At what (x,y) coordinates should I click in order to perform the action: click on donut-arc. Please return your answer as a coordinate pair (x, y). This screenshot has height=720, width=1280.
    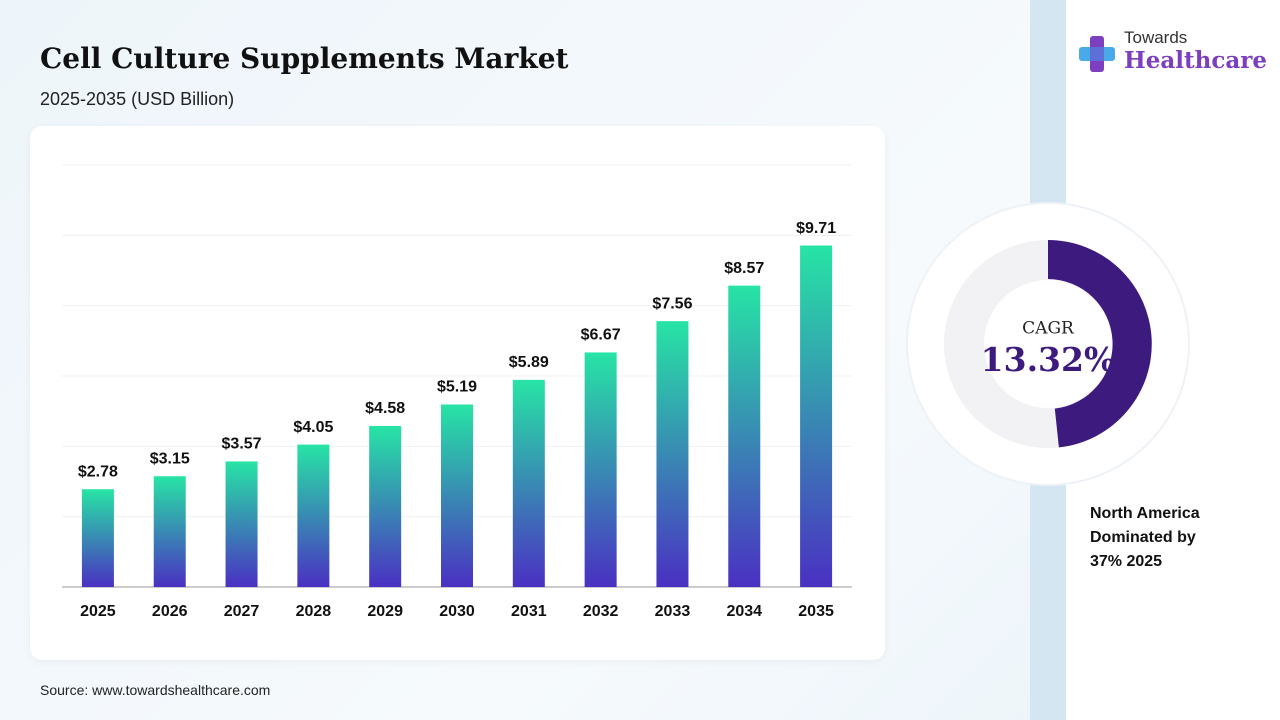
    Looking at the image, I should click on (1100, 344).